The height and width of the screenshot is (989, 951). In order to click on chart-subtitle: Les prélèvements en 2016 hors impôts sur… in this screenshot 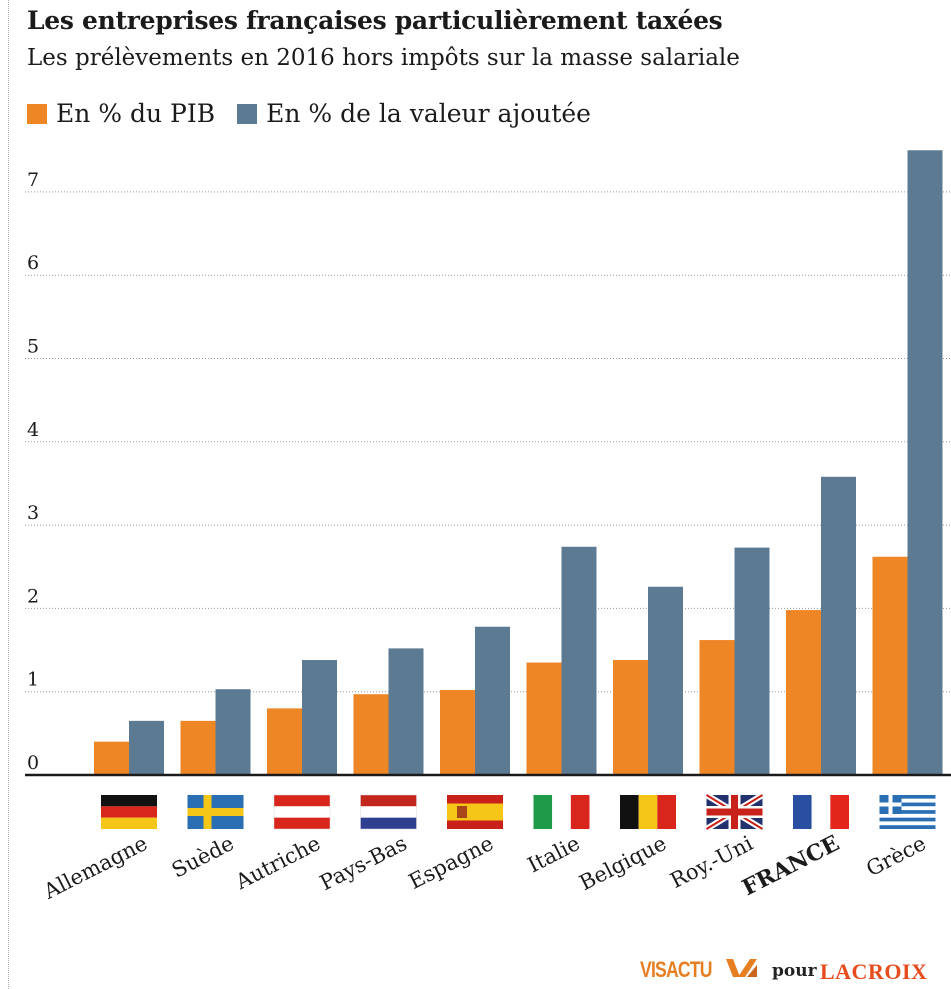, I will do `click(383, 58)`.